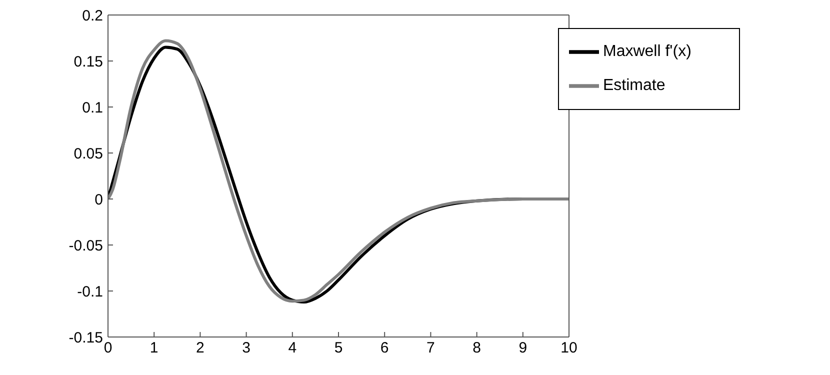 This screenshot has width=830, height=375. I want to click on x-tick-label: 7, so click(430, 348).